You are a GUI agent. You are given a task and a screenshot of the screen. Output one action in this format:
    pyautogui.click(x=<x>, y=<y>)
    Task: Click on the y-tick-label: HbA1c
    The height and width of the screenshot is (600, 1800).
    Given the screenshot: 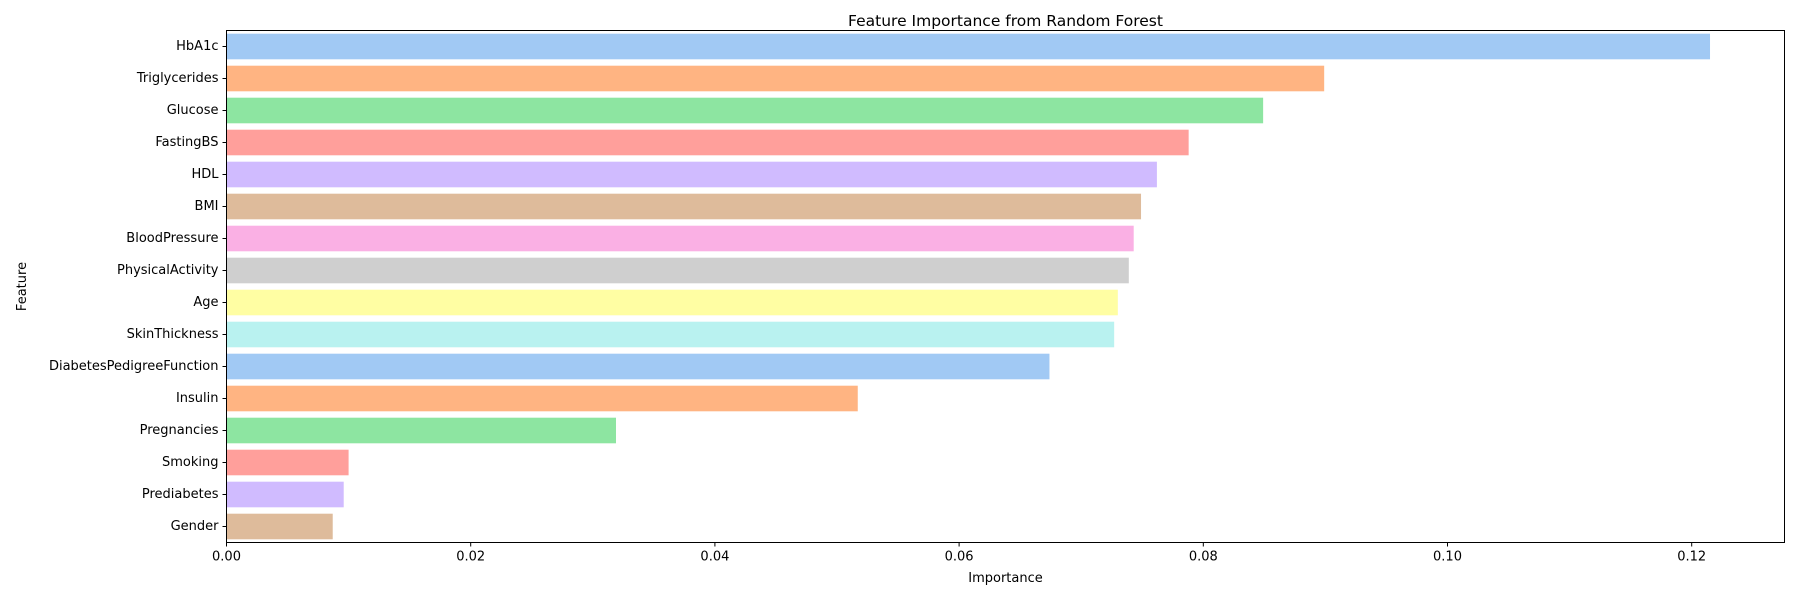 What is the action you would take?
    pyautogui.click(x=197, y=46)
    